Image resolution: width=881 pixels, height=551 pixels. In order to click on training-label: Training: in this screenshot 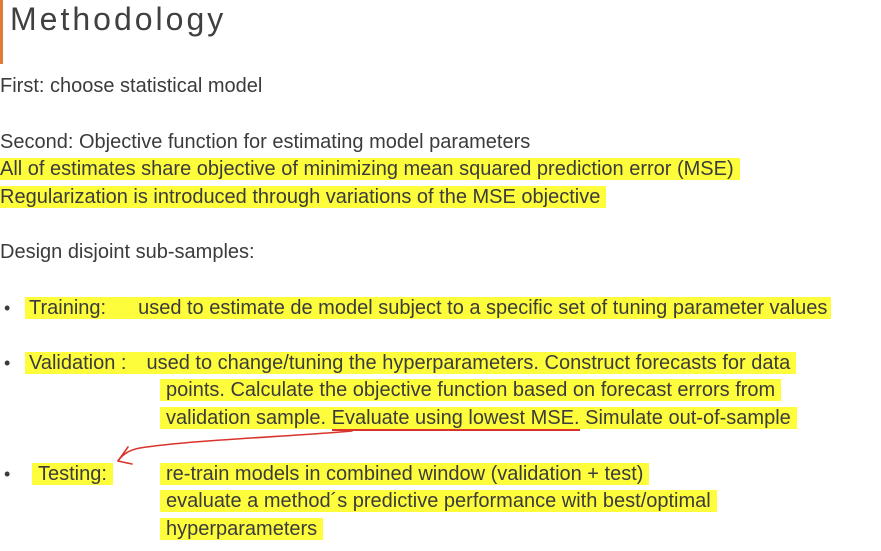, I will do `click(68, 308)`.